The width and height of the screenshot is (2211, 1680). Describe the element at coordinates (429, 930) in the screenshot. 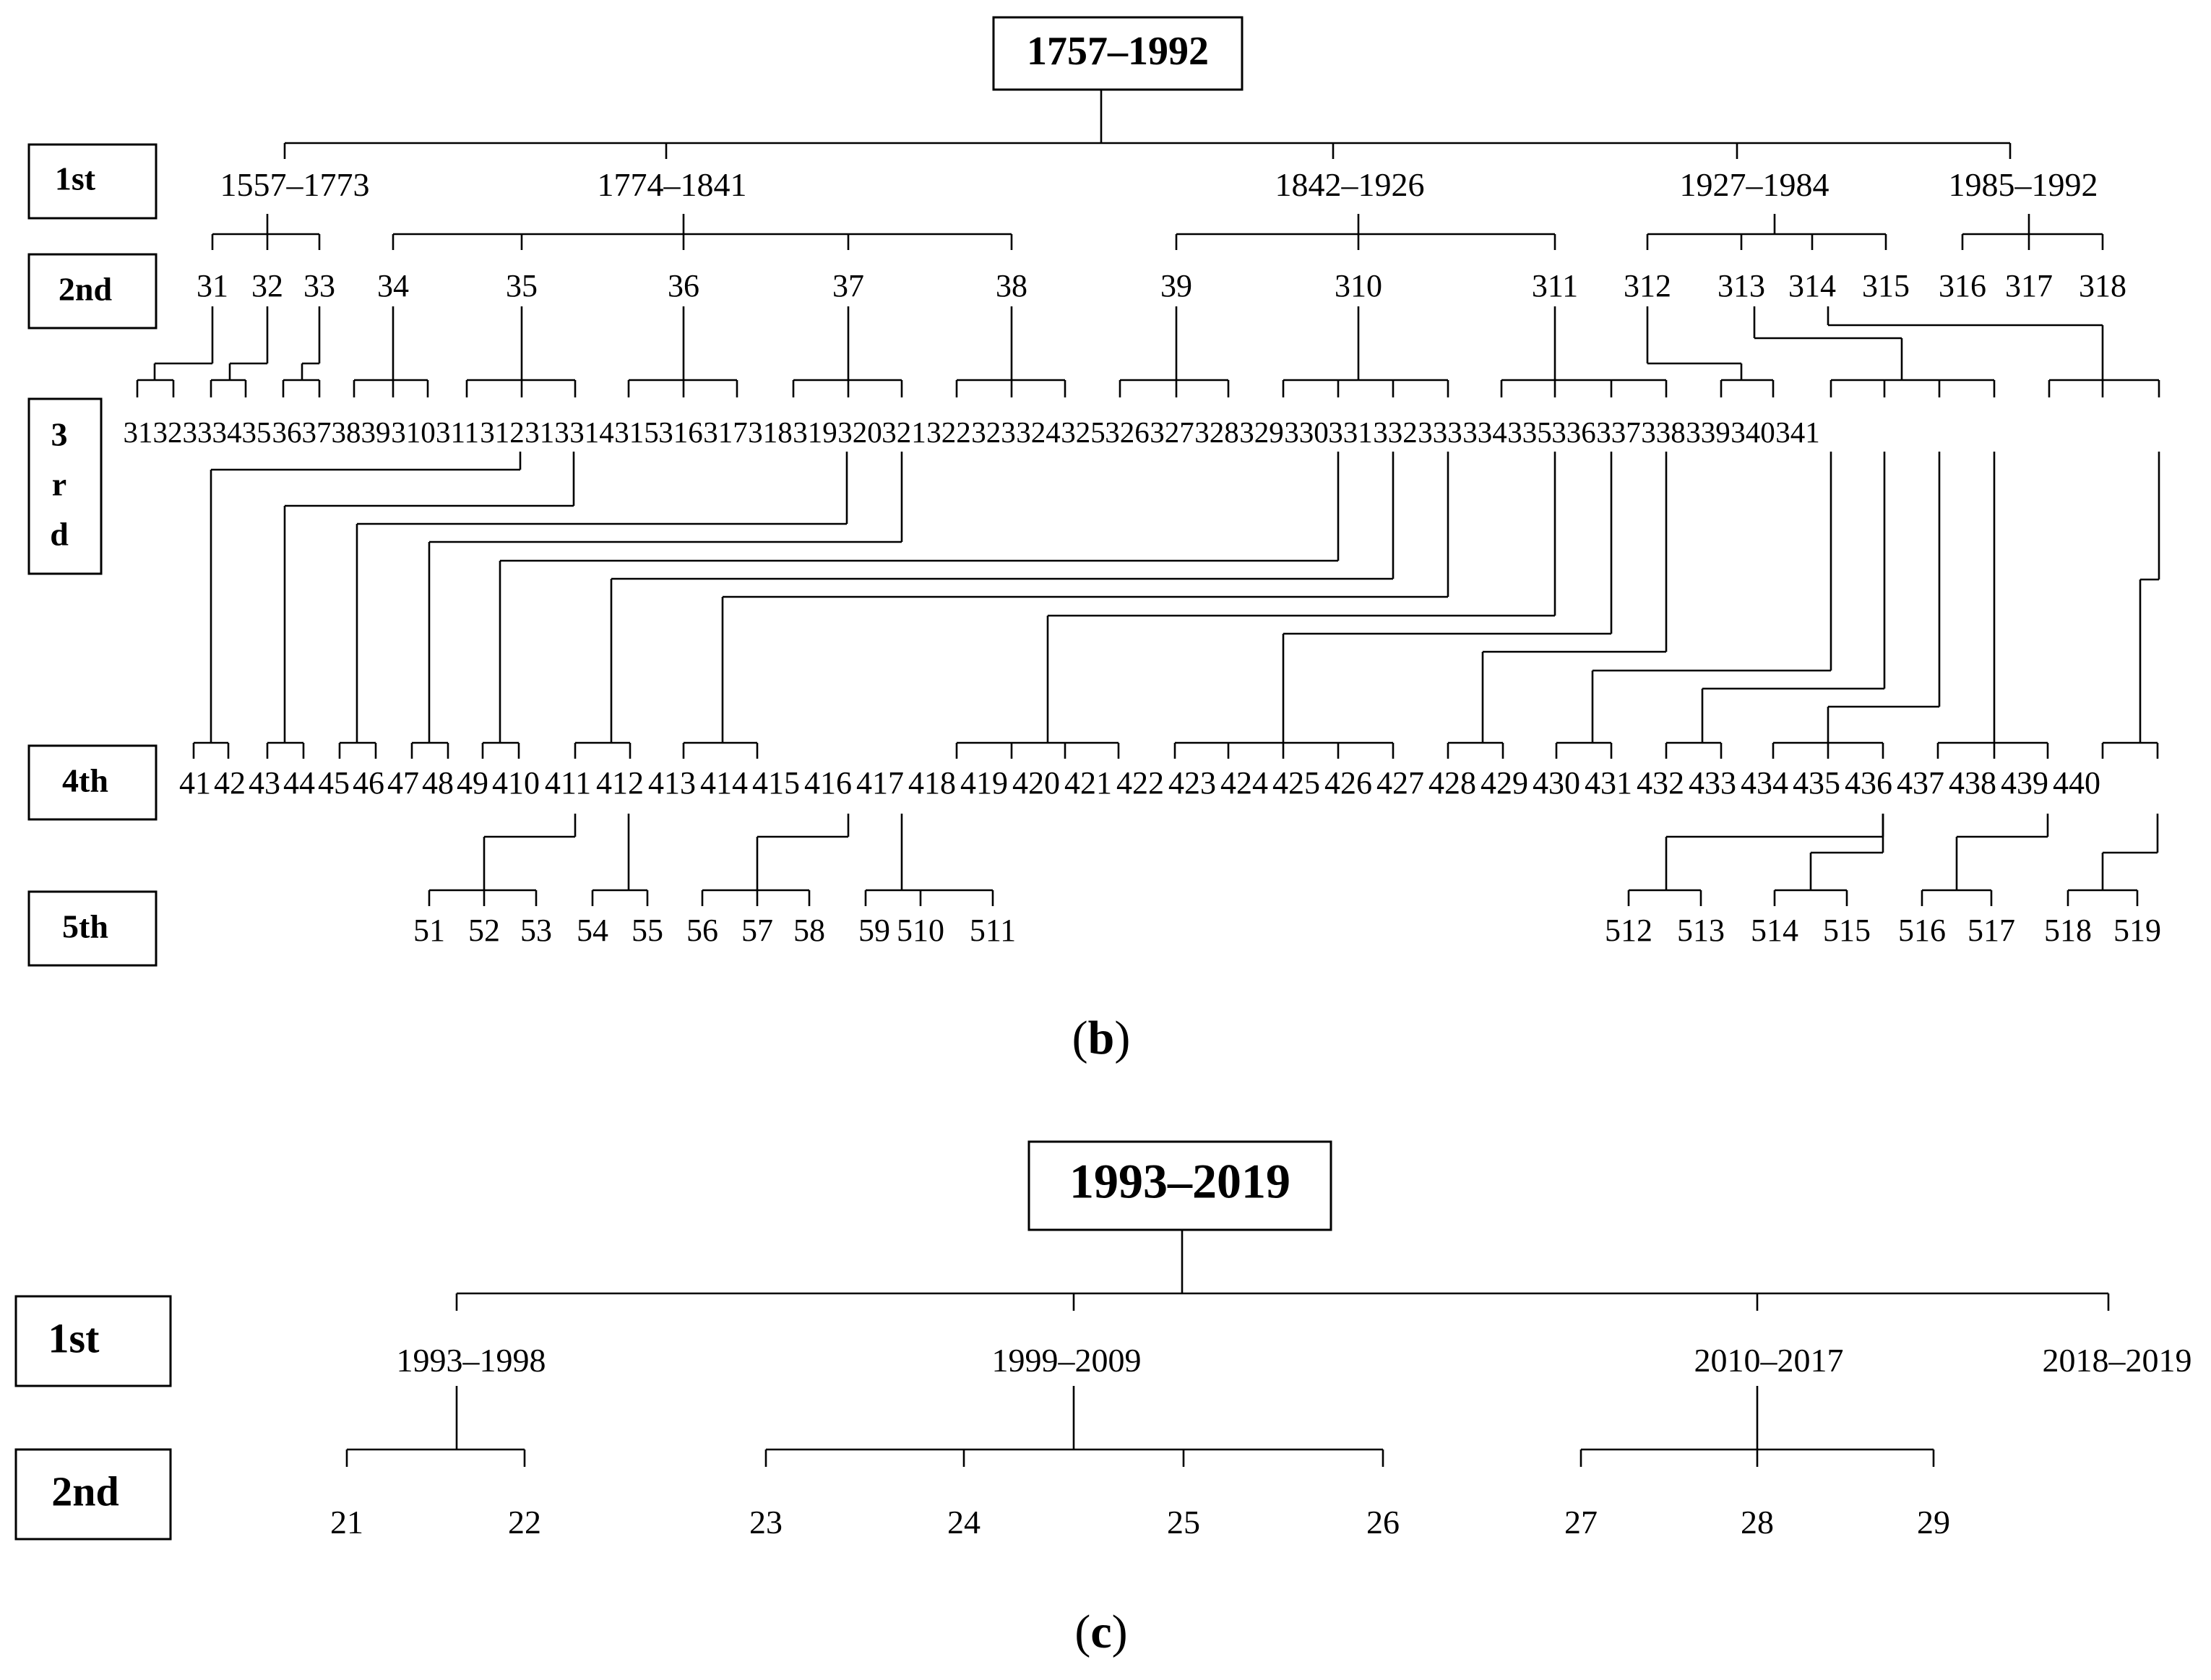

I see `panel-b-fifth-node-0: 51` at that location.